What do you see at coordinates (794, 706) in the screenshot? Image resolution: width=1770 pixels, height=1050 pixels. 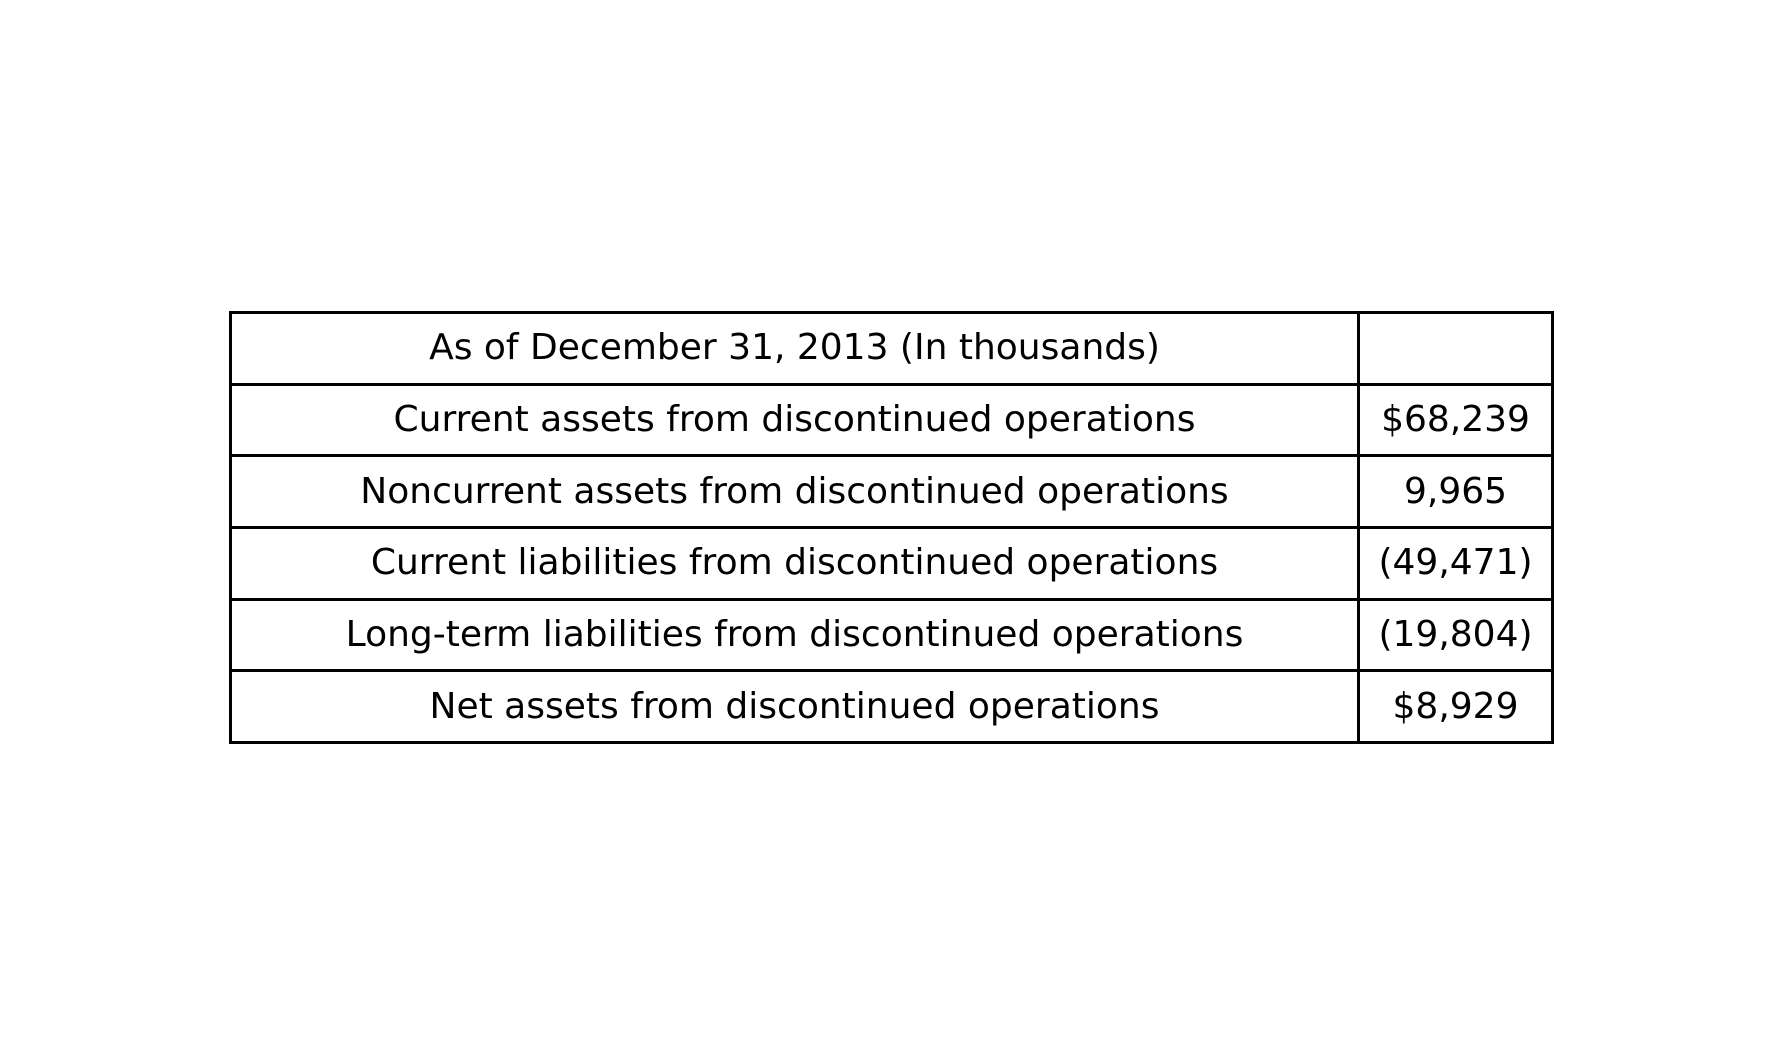 I see `row-label-cell: Net assets from discontinued operations` at bounding box center [794, 706].